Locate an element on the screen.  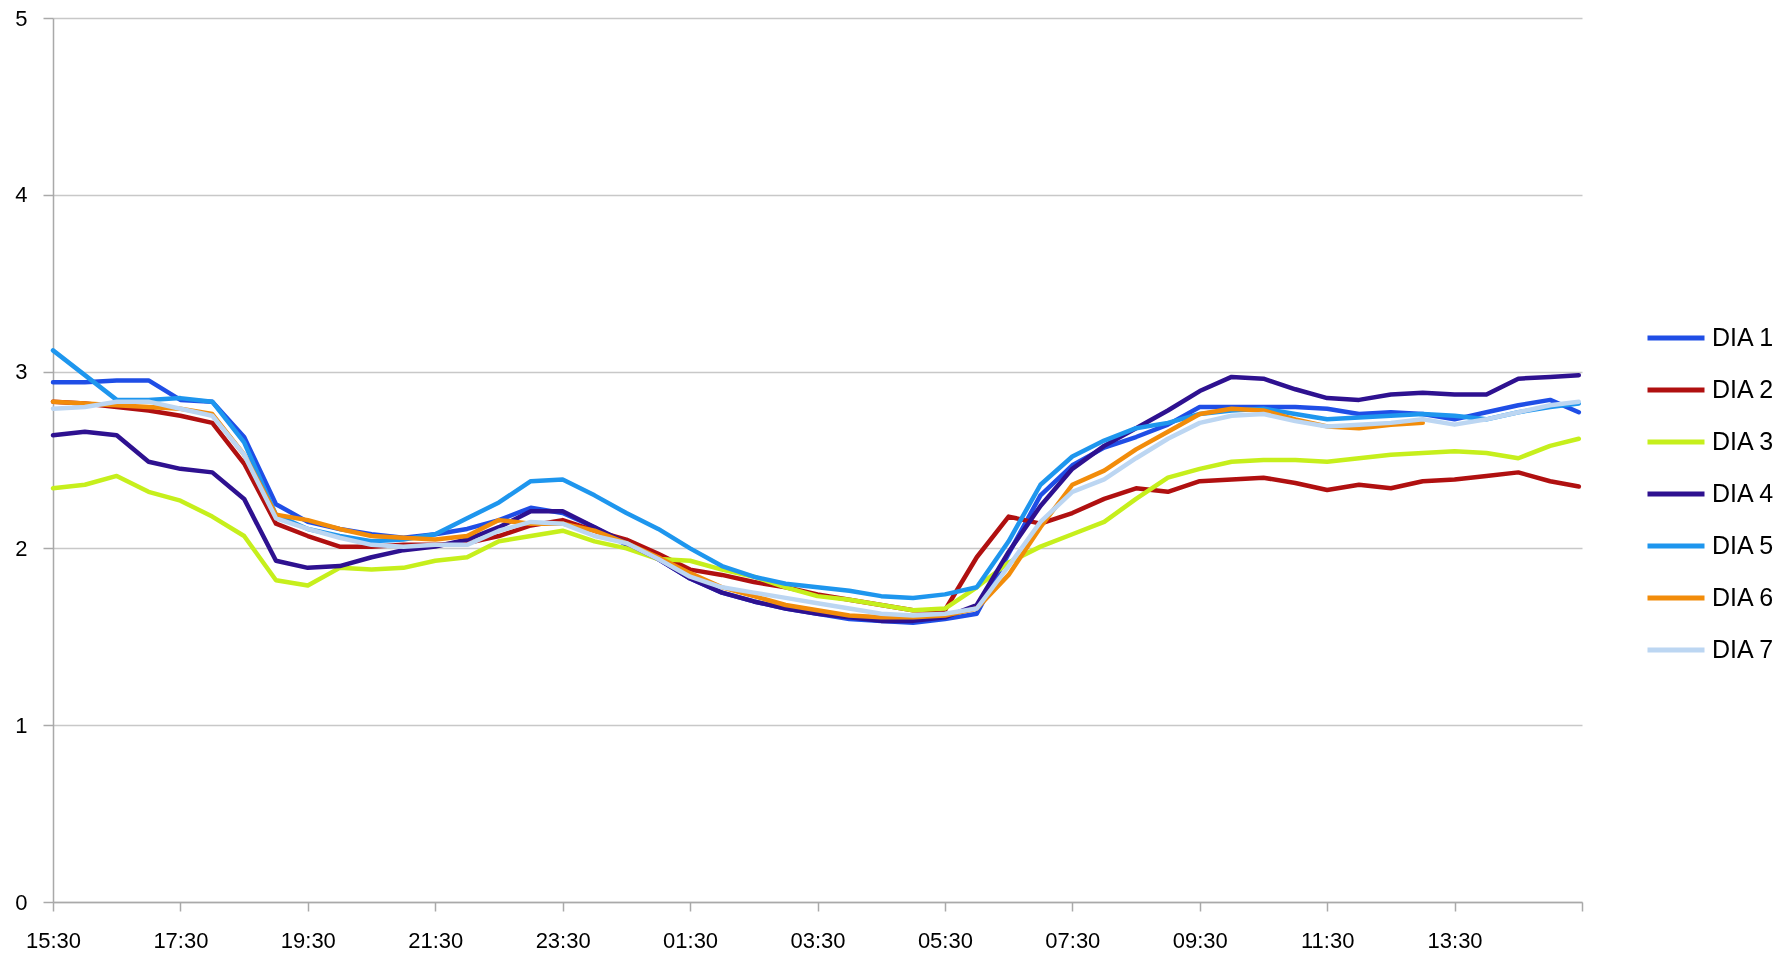
x-tick-label: 01:30 is located at coordinates (691, 940).